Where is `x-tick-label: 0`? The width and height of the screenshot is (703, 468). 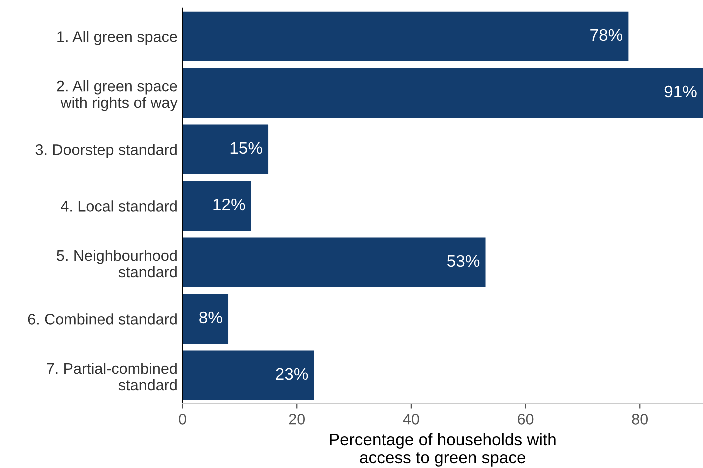
x-tick-label: 0 is located at coordinates (182, 419).